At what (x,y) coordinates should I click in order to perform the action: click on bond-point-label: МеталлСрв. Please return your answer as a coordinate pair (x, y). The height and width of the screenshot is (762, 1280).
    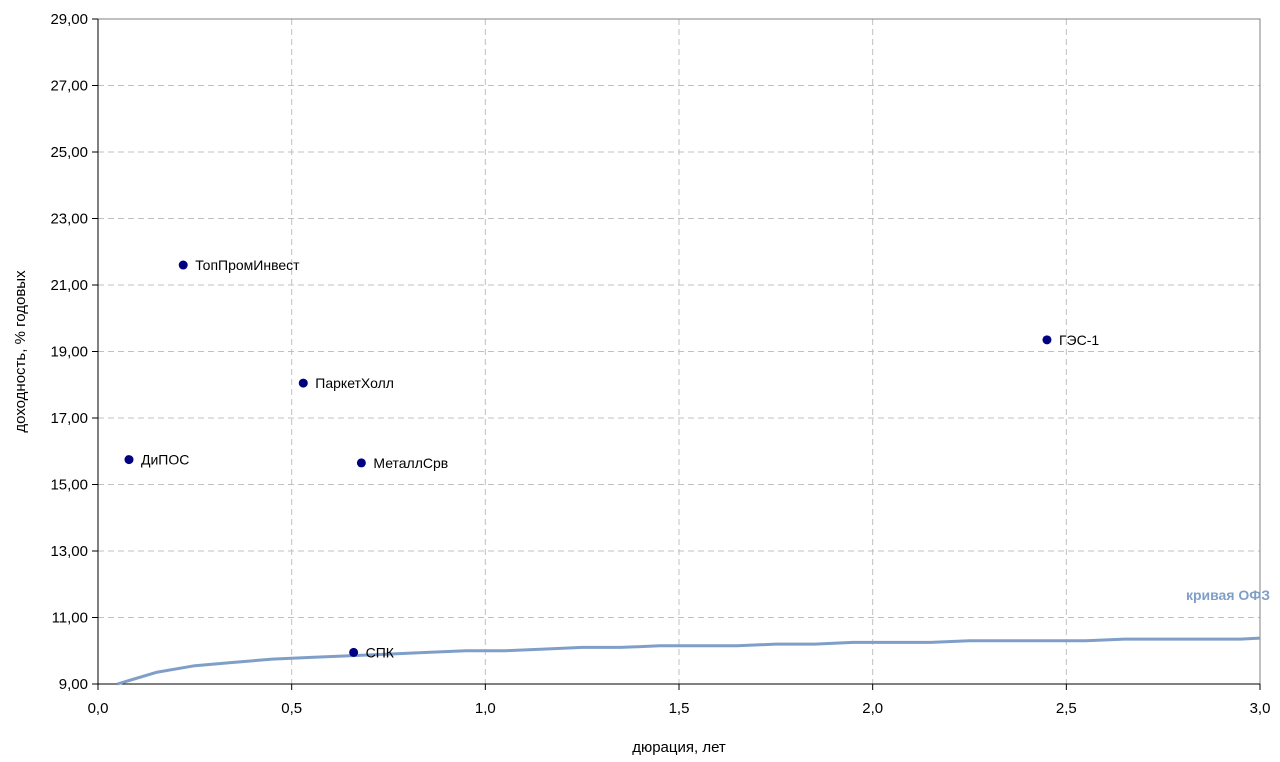
    Looking at the image, I should click on (410, 463).